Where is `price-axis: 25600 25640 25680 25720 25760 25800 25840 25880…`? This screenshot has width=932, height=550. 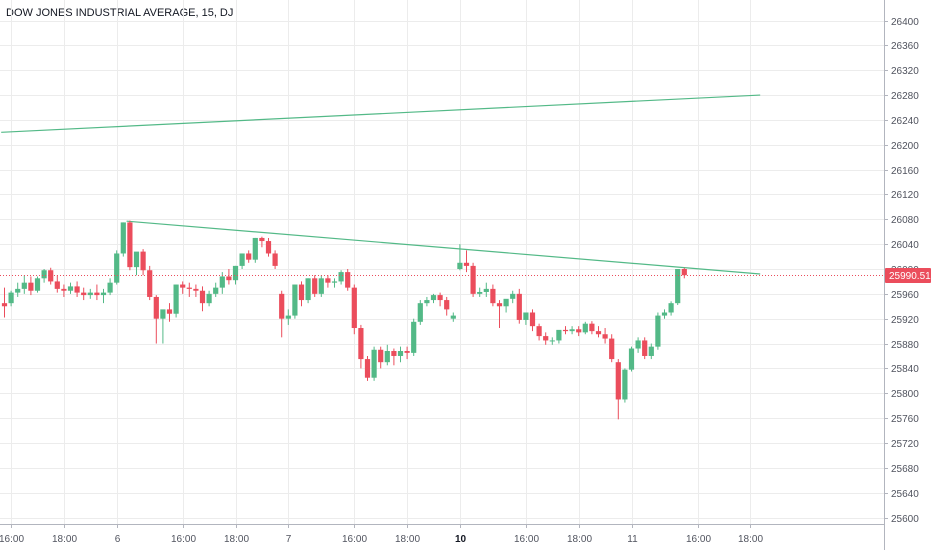 price-axis: 25600 25640 25680 25720 25760 25800 25840 25880… is located at coordinates (901, 275).